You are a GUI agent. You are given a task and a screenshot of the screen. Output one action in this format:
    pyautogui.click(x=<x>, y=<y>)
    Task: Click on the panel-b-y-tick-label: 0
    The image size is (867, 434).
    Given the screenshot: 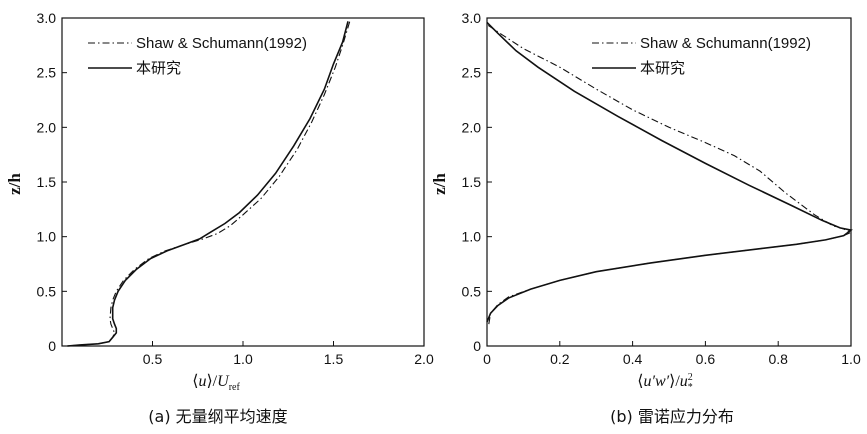 What is the action you would take?
    pyautogui.click(x=477, y=346)
    